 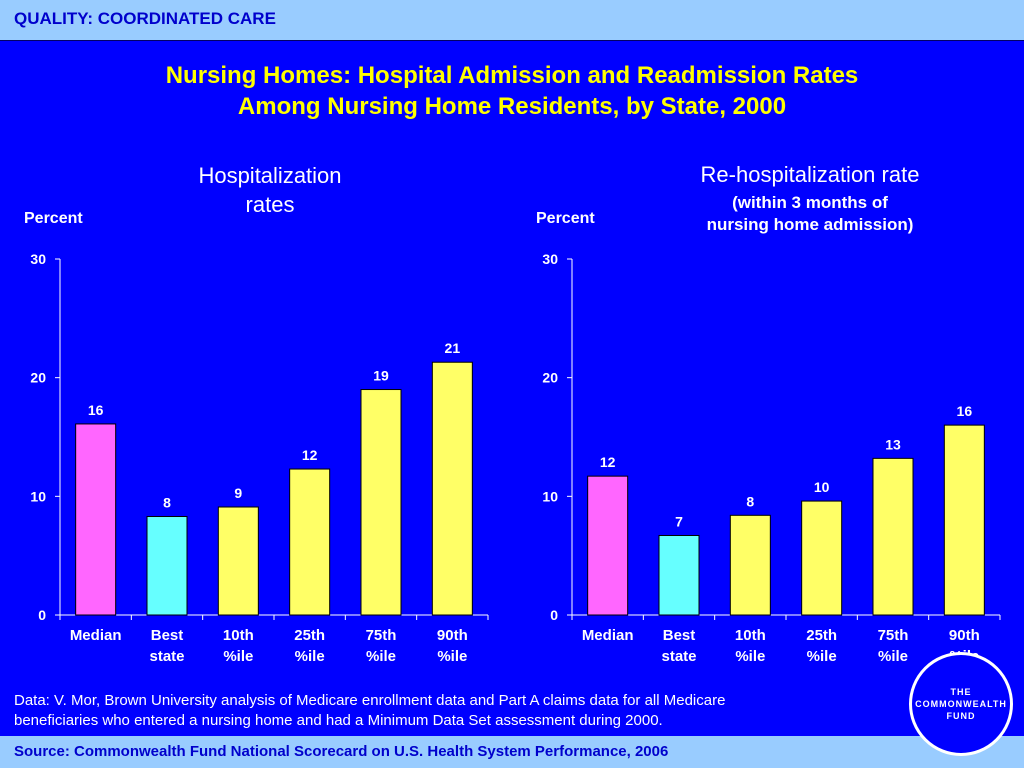 What do you see at coordinates (145, 18) in the screenshot?
I see `section-label: QUALITY: COORDINATED CARE` at bounding box center [145, 18].